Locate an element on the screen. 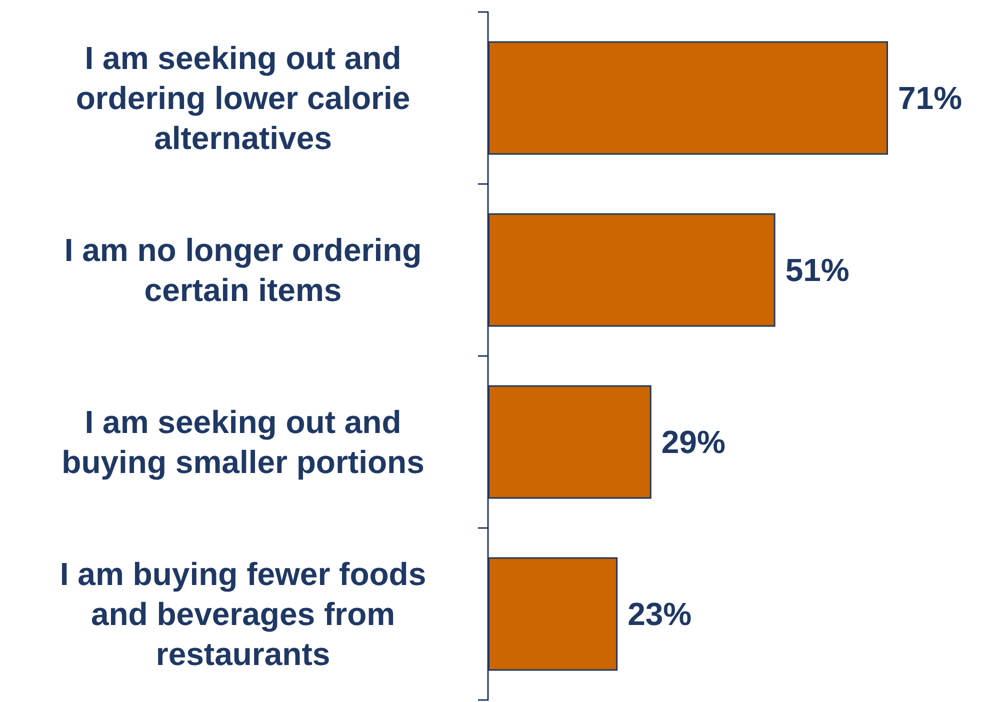 This screenshot has width=981, height=702. data-label: 23% is located at coordinates (660, 614).